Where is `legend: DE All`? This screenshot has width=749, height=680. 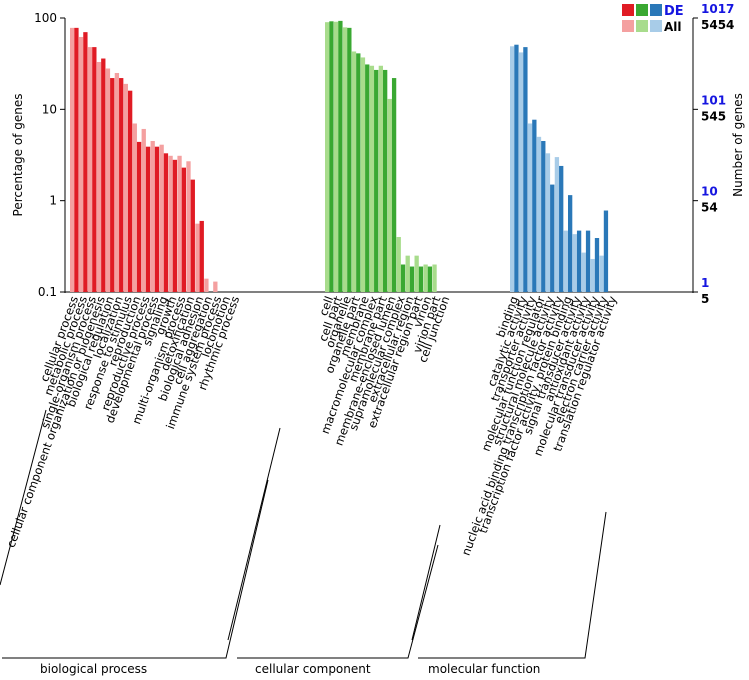 legend: DE All is located at coordinates (653, 19).